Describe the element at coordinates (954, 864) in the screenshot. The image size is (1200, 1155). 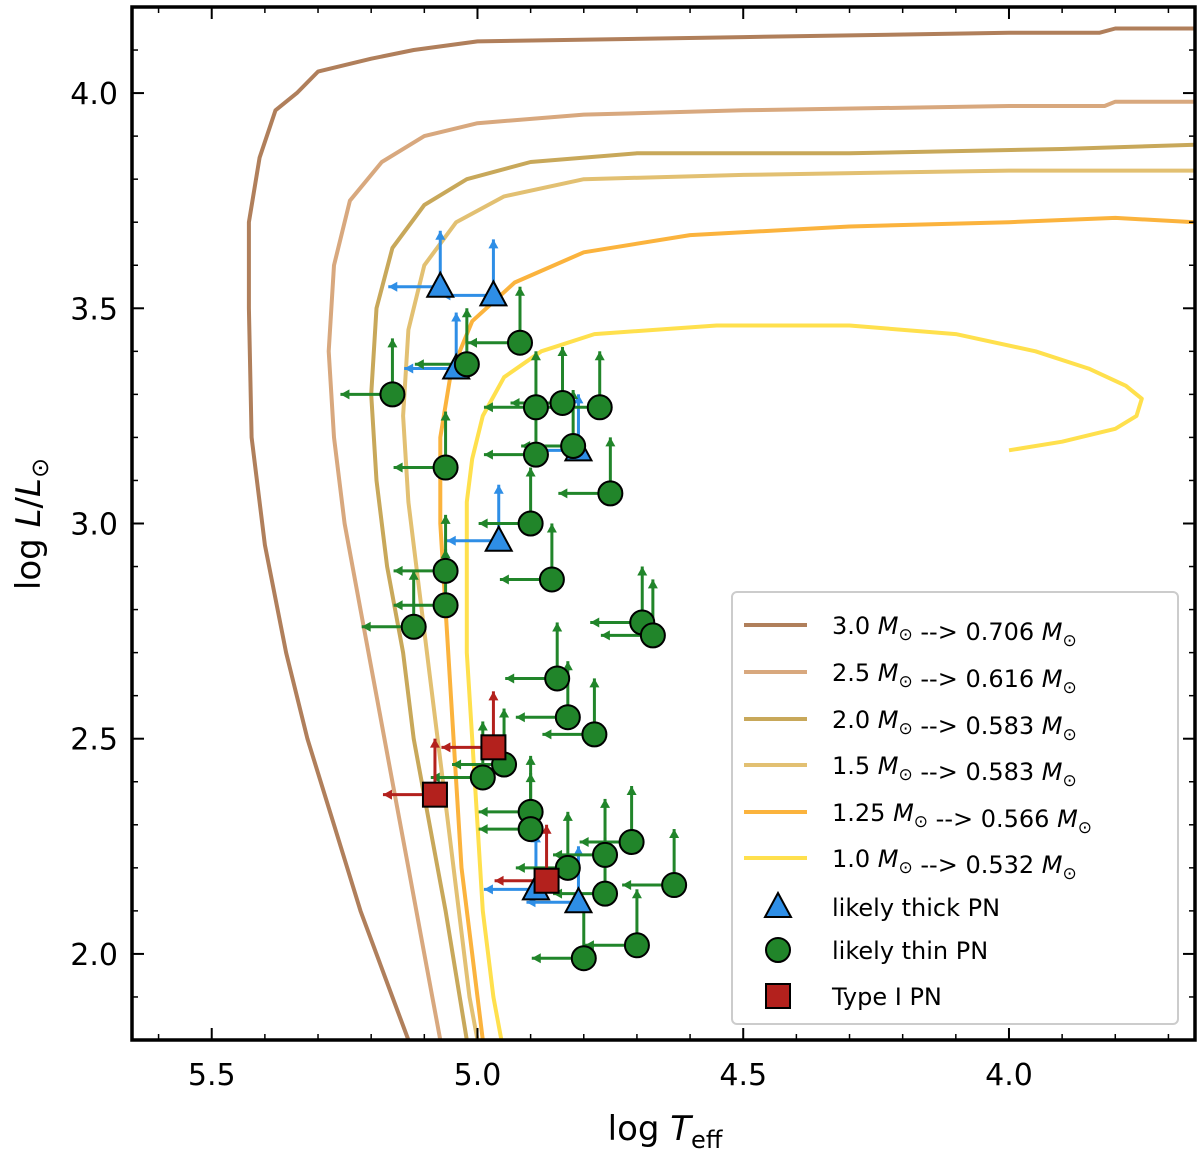
I see `legend-track-label-5: 1.0 M⊙ --> 0.532 M⊙` at that location.